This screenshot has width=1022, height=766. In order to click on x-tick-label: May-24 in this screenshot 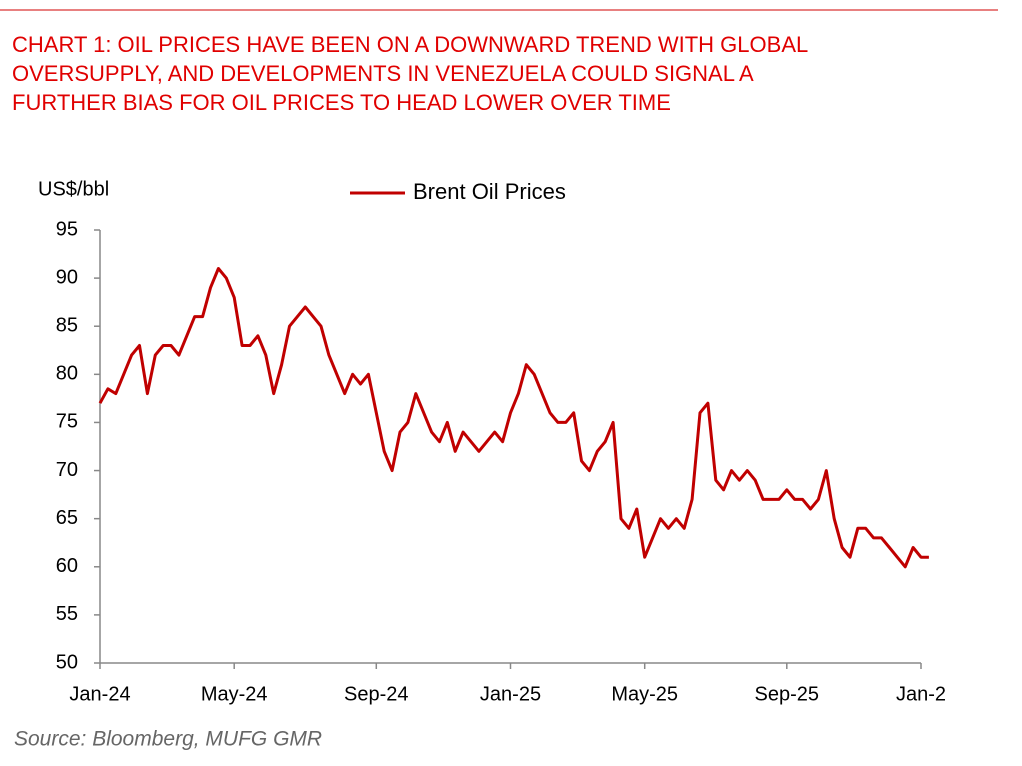, I will do `click(234, 694)`.